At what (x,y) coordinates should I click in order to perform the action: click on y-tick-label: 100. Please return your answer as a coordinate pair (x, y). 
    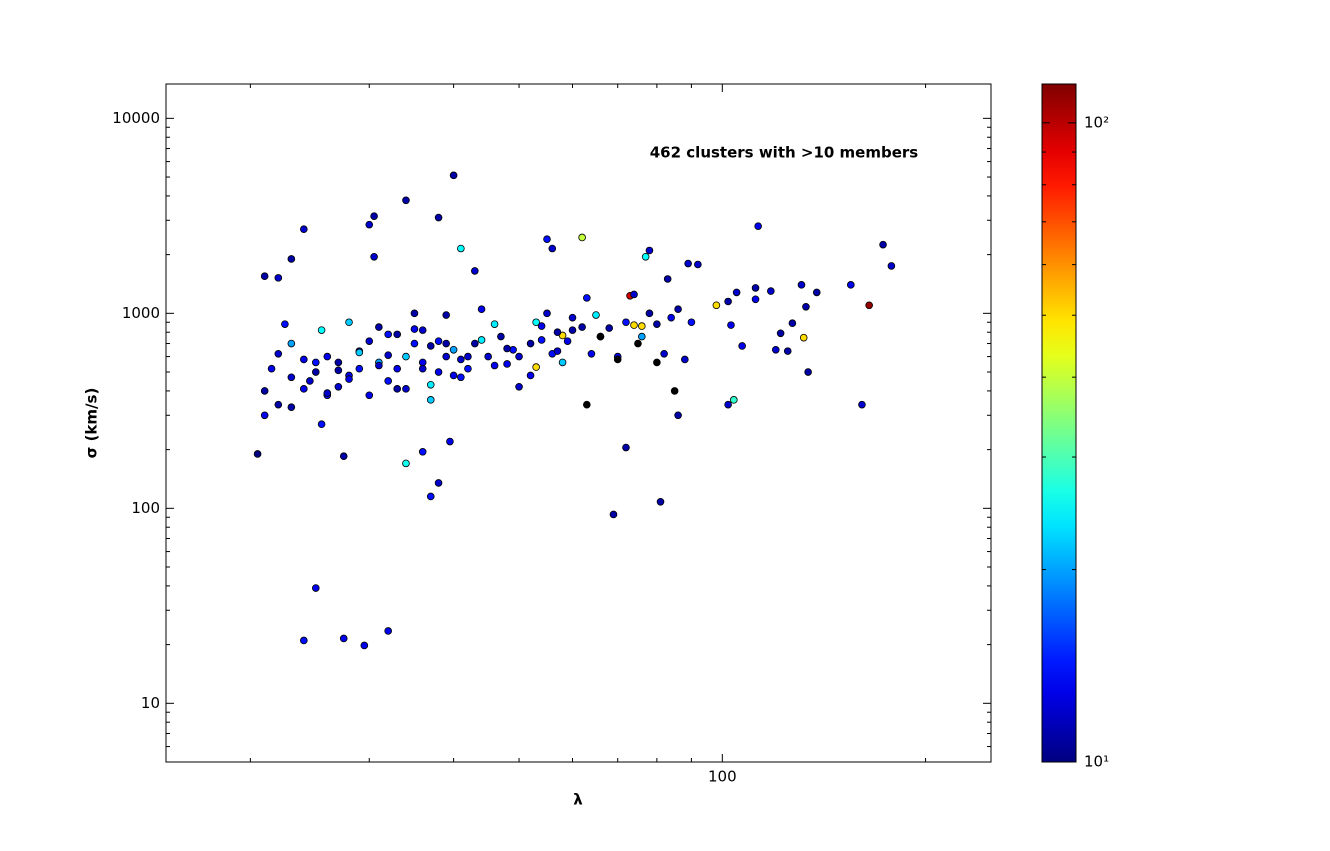
    Looking at the image, I should click on (145, 508).